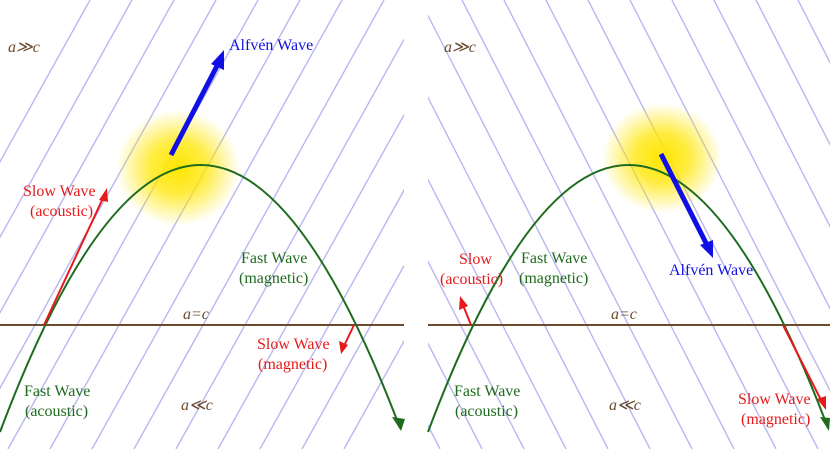  Describe the element at coordinates (61, 211) in the screenshot. I see `left-slow-upper-label-2: (acoustic)` at that location.